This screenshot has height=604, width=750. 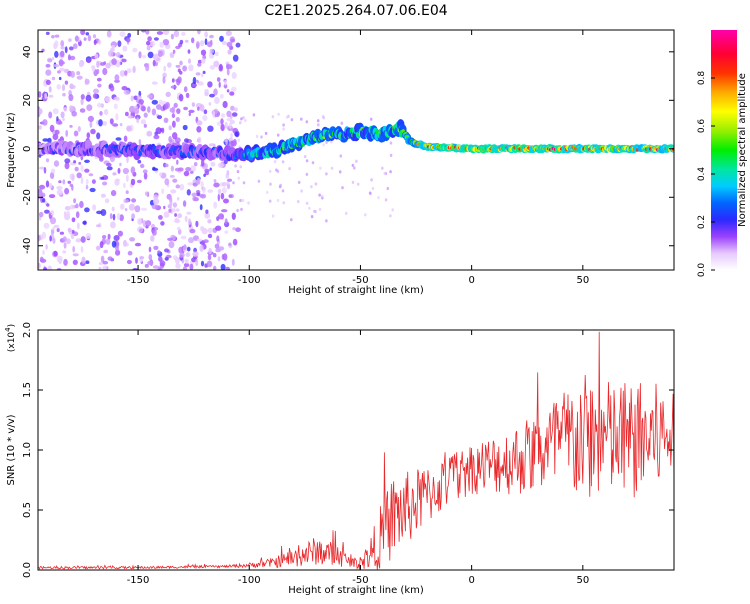 What do you see at coordinates (702, 126) in the screenshot?
I see `colorbar-tick-label: 0.6` at bounding box center [702, 126].